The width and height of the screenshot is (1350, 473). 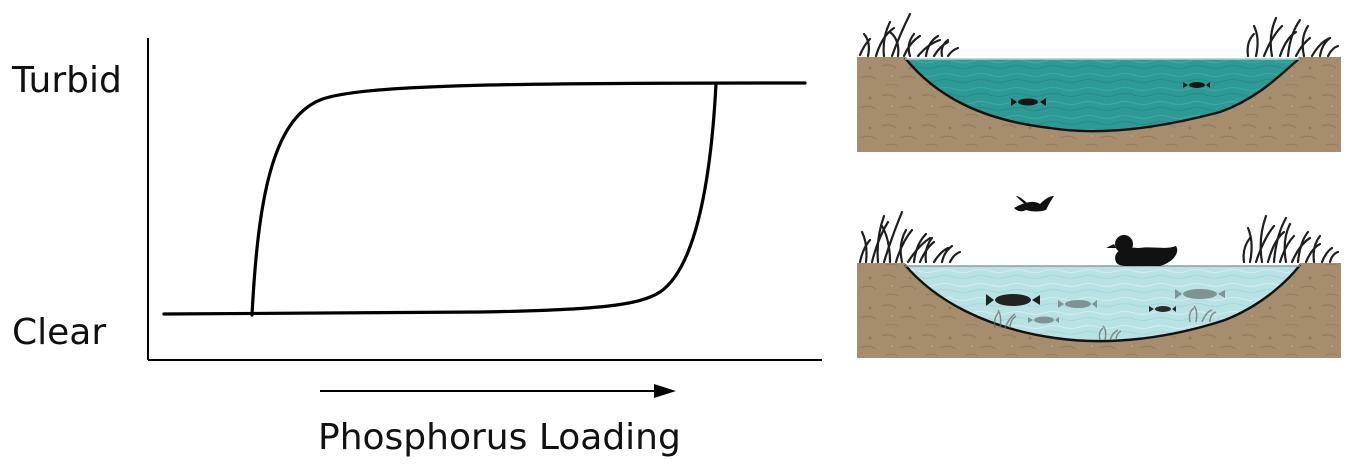 I want to click on x-axis-arrow, so click(x=498, y=391).